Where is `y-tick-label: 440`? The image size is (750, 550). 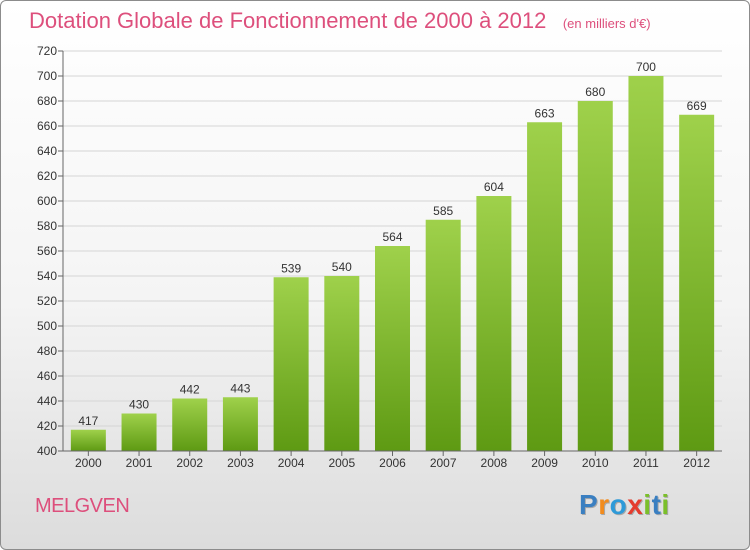 y-tick-label: 440 is located at coordinates (47, 401).